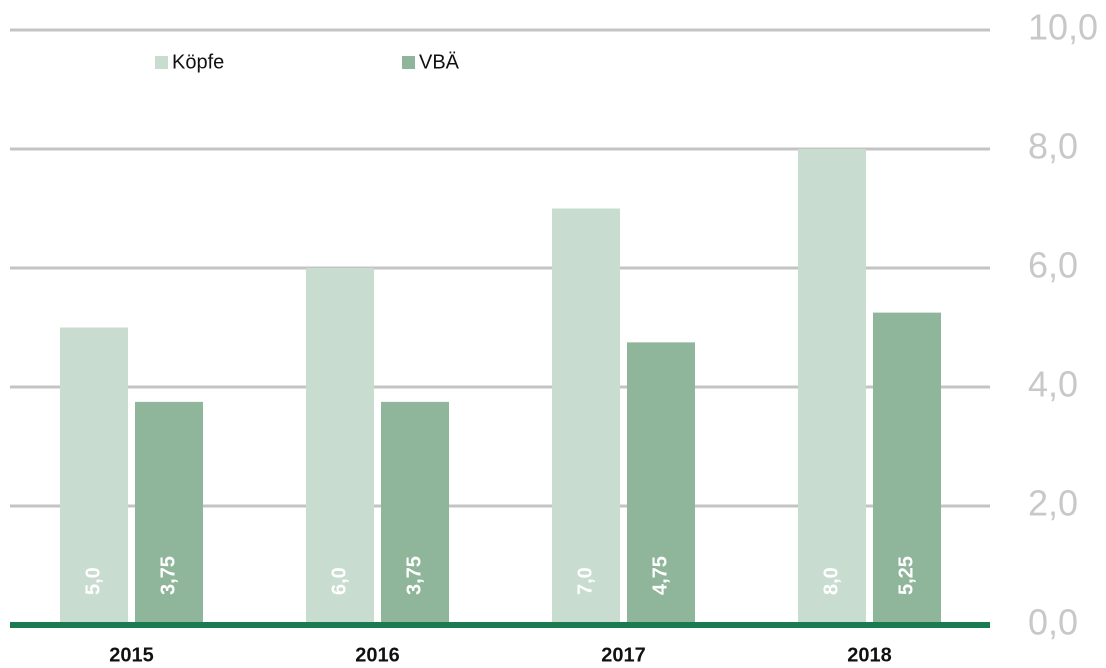 The height and width of the screenshot is (668, 1106). Describe the element at coordinates (1053, 503) in the screenshot. I see `y-tick-label: 2,0` at that location.